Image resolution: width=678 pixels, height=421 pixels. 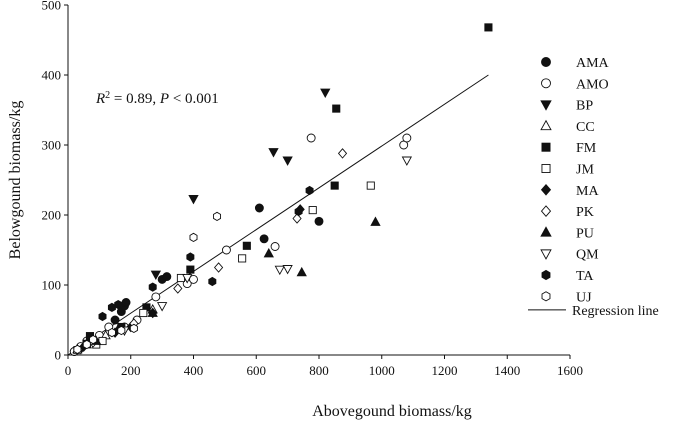 What do you see at coordinates (546, 147) in the screenshot?
I see `legend-marker-fm` at bounding box center [546, 147].